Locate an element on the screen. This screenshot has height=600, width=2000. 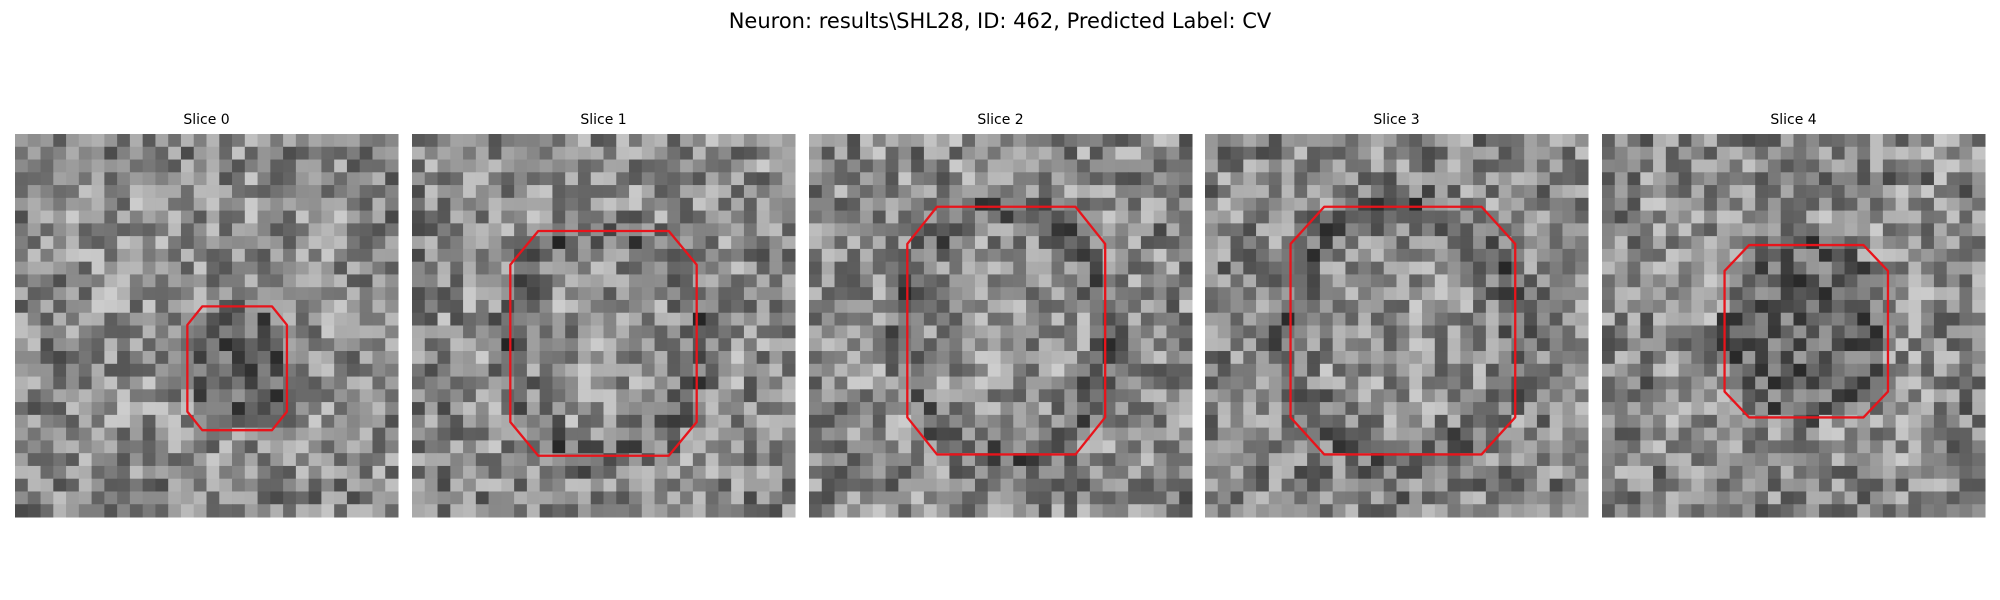
contour is located at coordinates (1806, 331).